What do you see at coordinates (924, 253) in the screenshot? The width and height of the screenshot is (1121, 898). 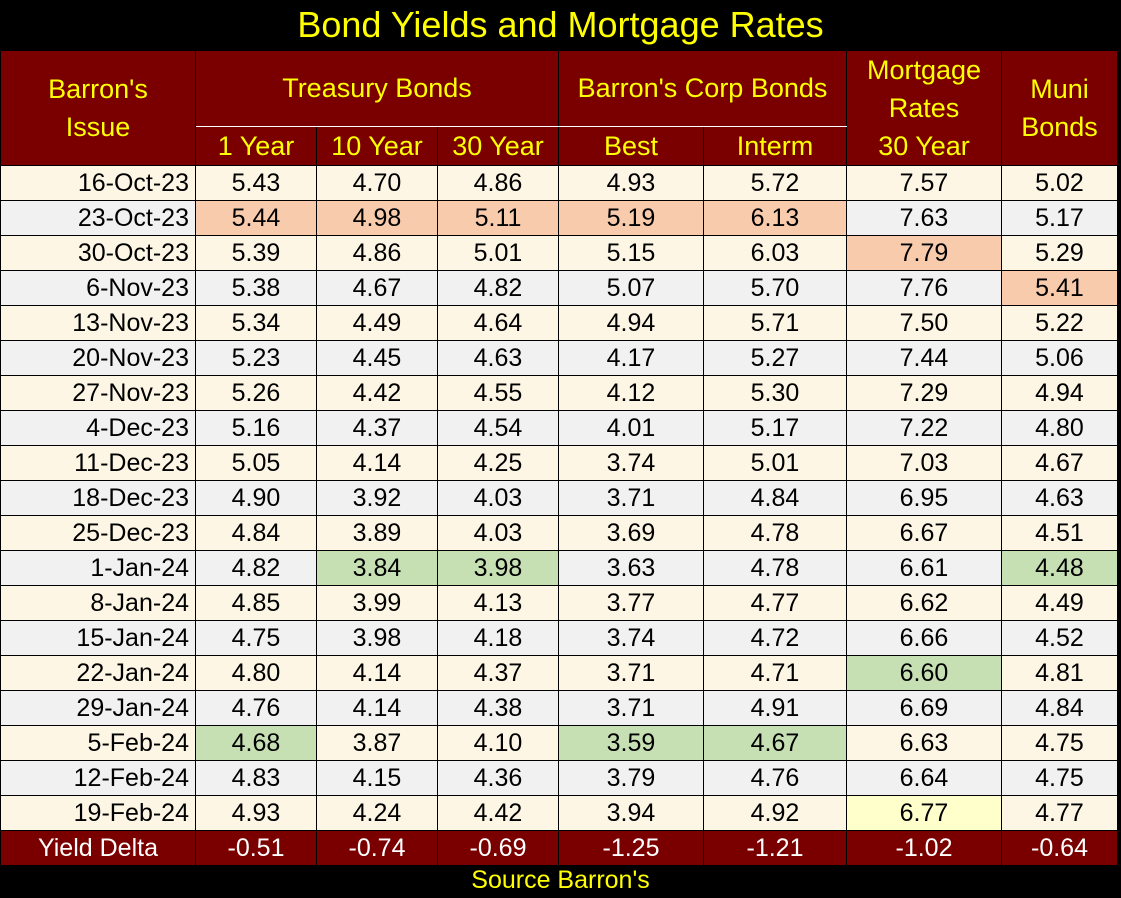 I see `row-value: 7.79` at bounding box center [924, 253].